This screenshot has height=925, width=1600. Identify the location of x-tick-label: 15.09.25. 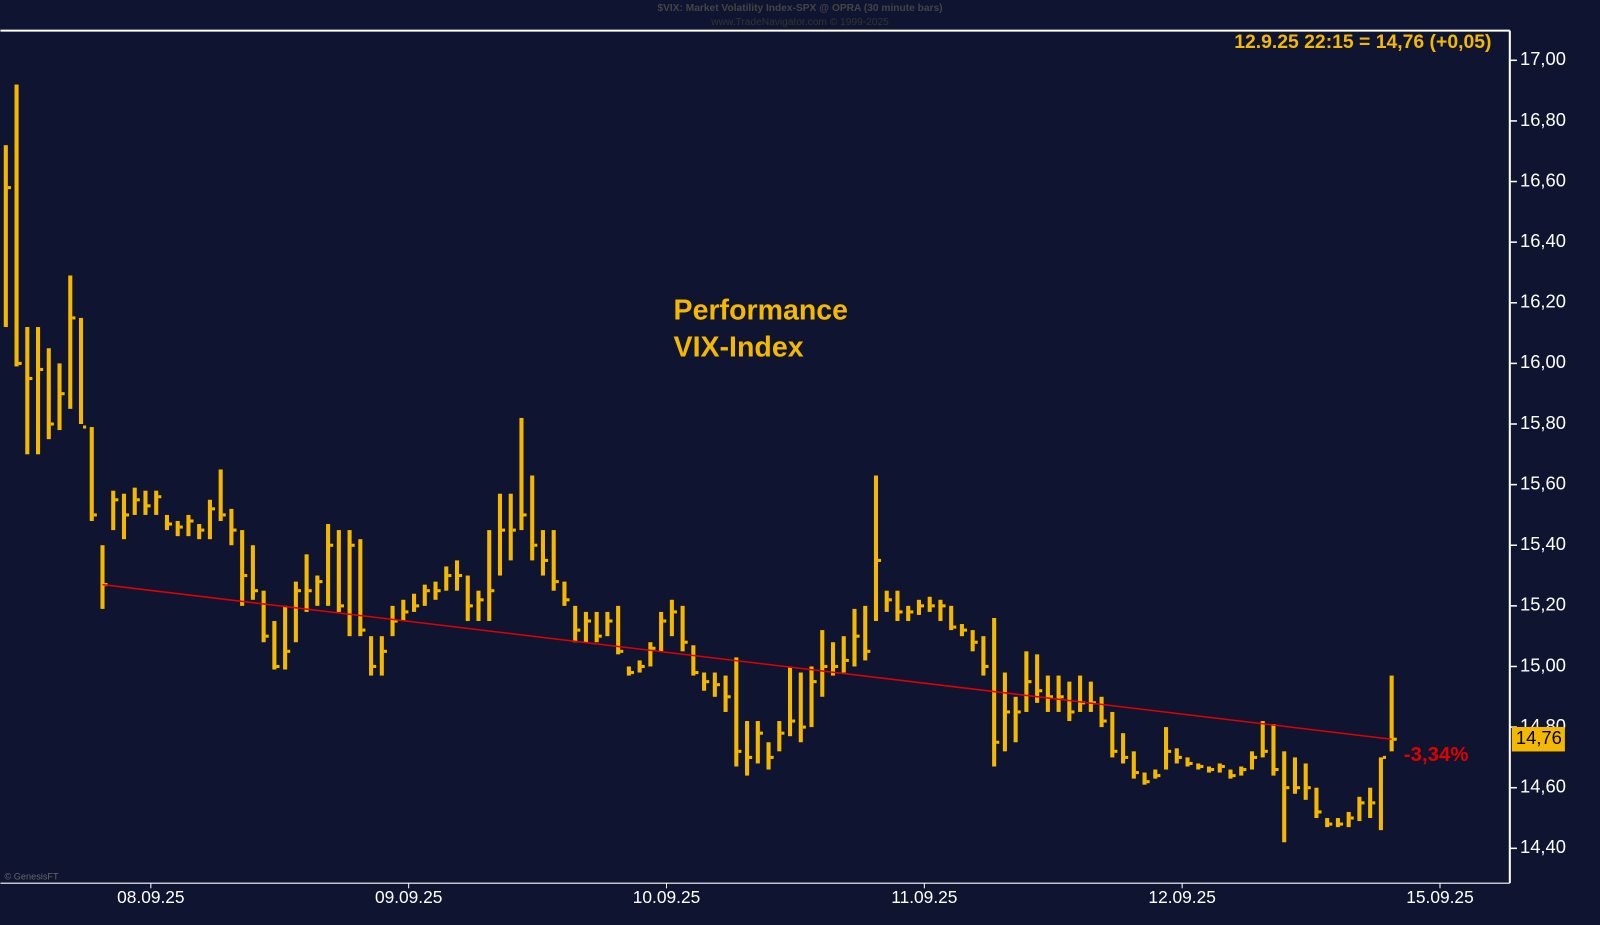
(1439, 897).